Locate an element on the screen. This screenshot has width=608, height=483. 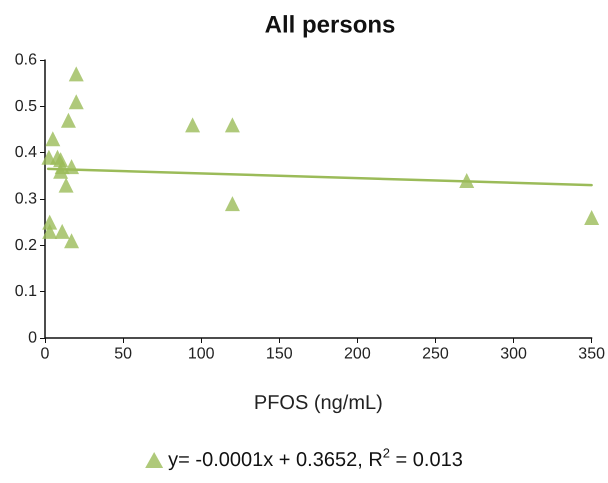
x-tick-label: 0 is located at coordinates (45, 354).